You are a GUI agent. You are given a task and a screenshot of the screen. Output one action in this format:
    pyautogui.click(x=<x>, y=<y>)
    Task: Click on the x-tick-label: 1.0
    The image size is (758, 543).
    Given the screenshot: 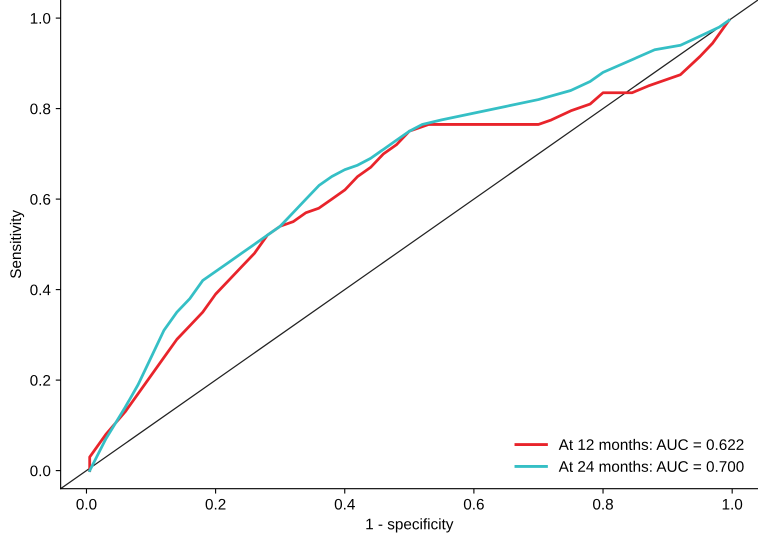 What is the action you would take?
    pyautogui.click(x=732, y=504)
    